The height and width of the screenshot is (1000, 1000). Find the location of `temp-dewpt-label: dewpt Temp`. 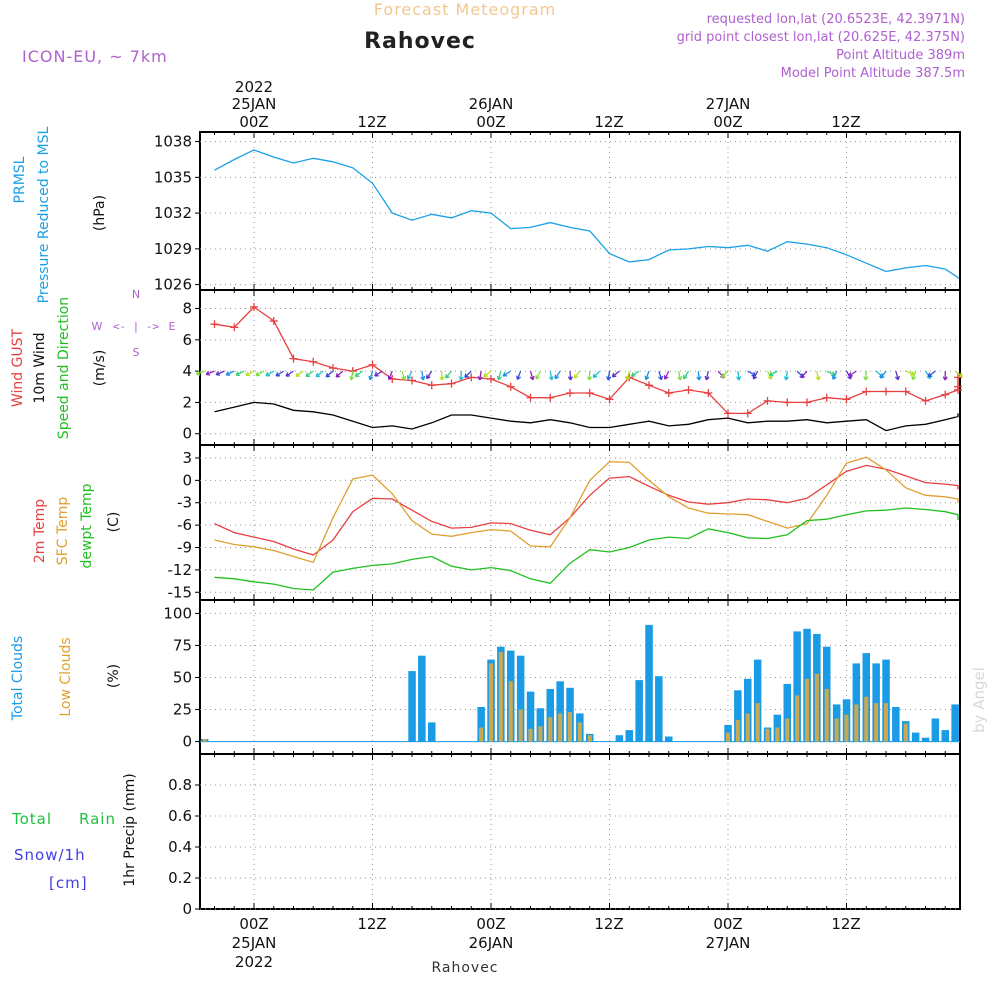

temp-dewpt-label: dewpt Temp is located at coordinates (87, 525).